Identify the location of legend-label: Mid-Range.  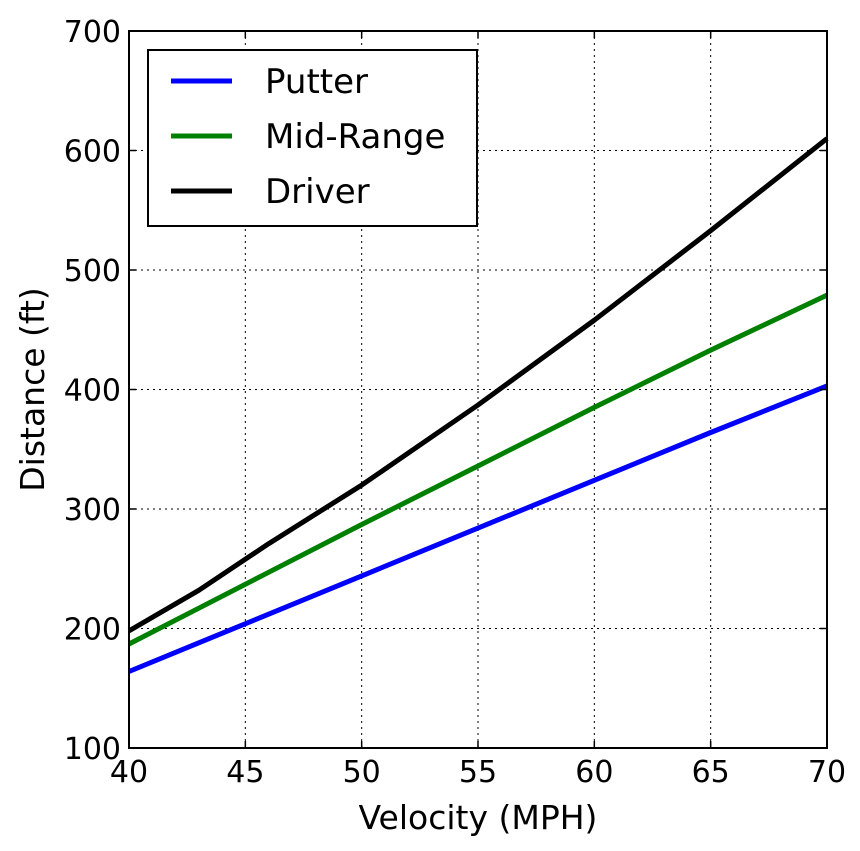
(355, 137).